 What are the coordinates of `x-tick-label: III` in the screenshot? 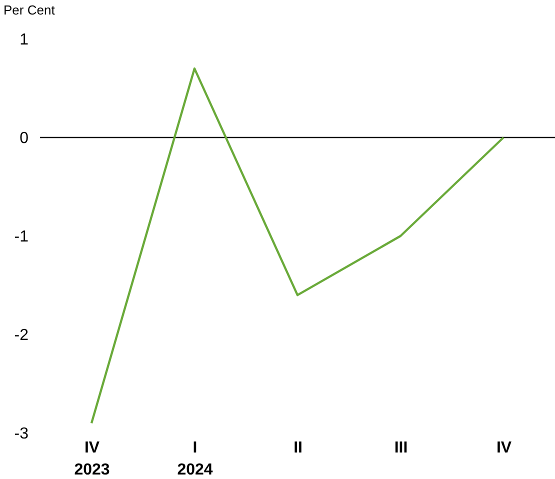 It's located at (401, 448).